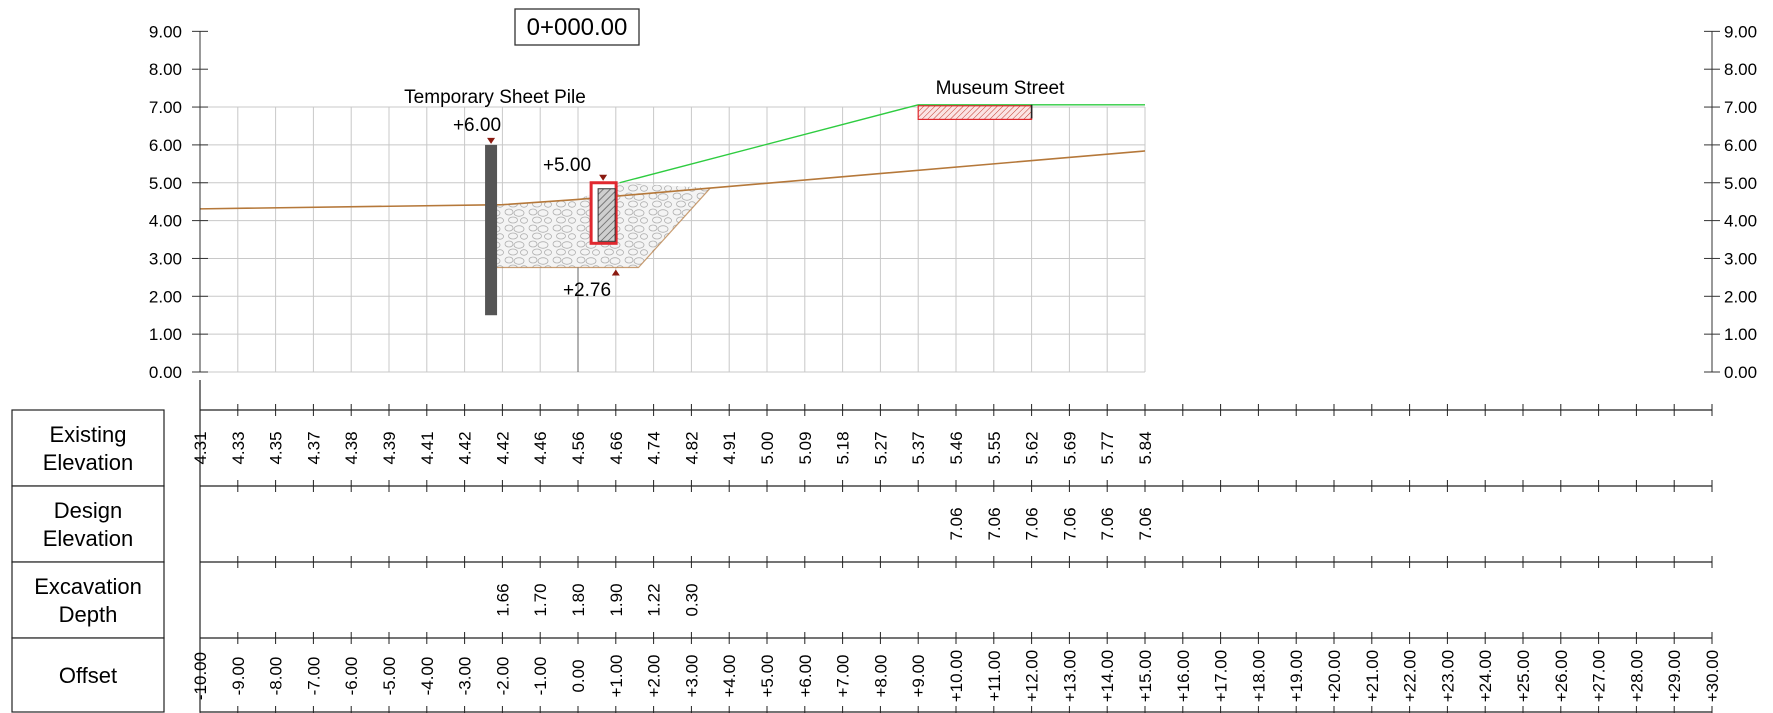 The width and height of the screenshot is (1773, 713). What do you see at coordinates (389, 447) in the screenshot?
I see `existing-elevation-value: 4.39` at bounding box center [389, 447].